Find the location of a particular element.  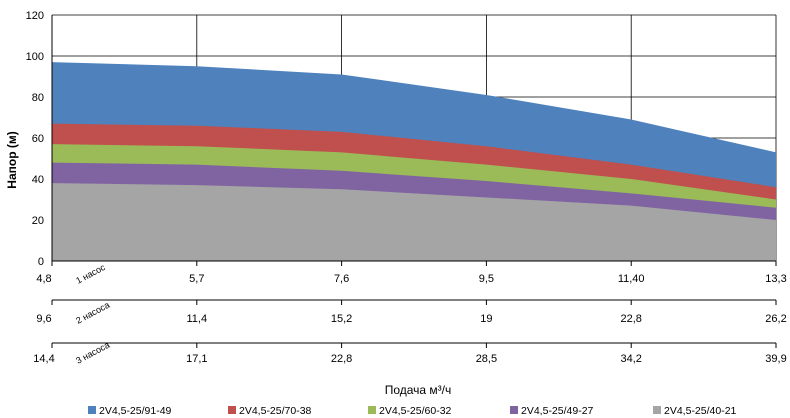

y-tick-label: 120 is located at coordinates (35, 16).